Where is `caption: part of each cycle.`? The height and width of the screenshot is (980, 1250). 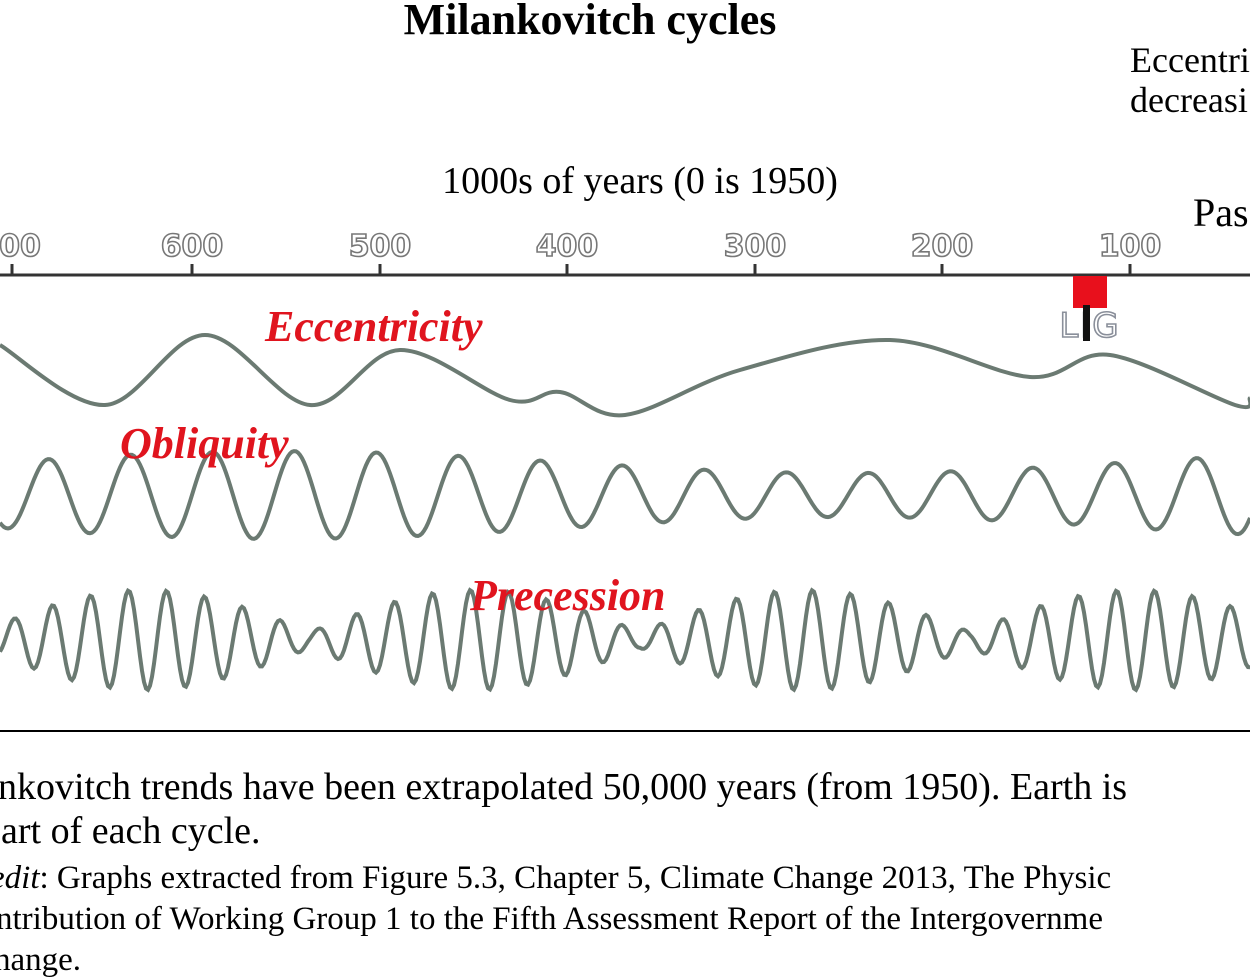
caption: part of each cycle. is located at coordinates (130, 831).